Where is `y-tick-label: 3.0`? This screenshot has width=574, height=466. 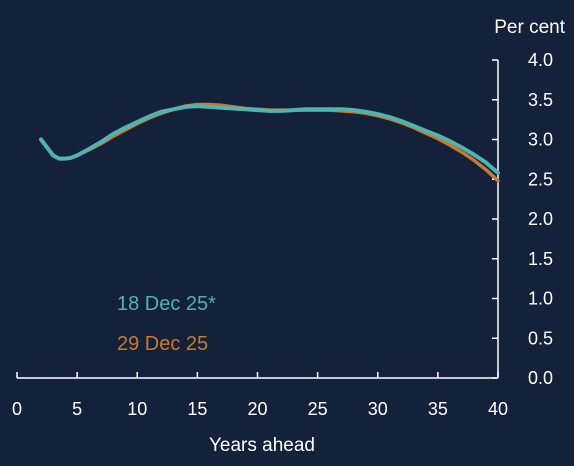 y-tick-label: 3.0 is located at coordinates (540, 140).